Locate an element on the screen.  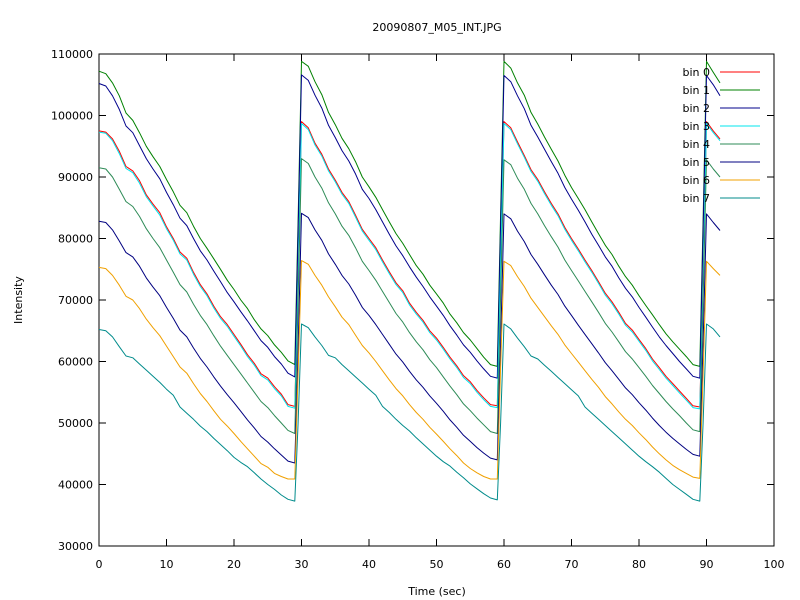
x-tick-label: 30 is located at coordinates (302, 564).